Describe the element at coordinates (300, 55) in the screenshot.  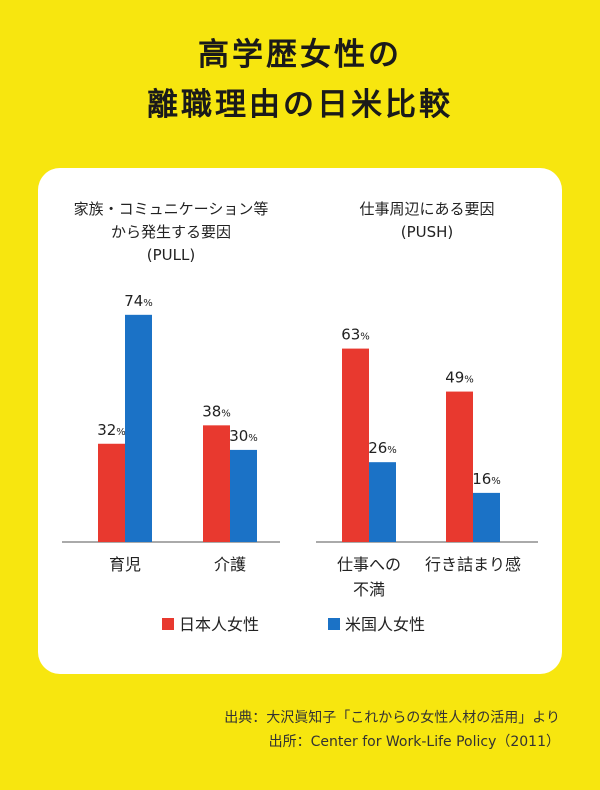
I see `title-line-1: 高学歴女性の` at that location.